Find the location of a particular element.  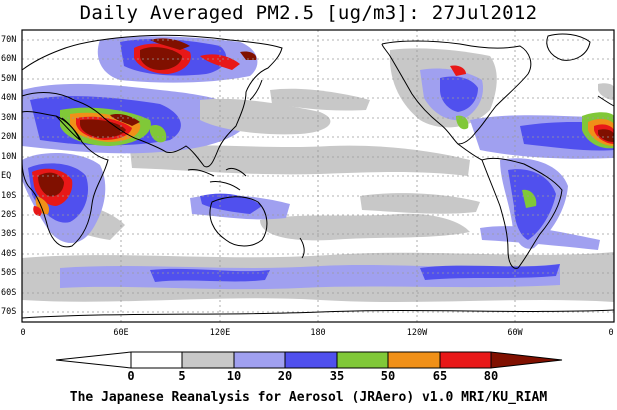

map-title: Daily Averaged PM2.5 [ug/m3]: 27Jul2012 is located at coordinates (308, 13).